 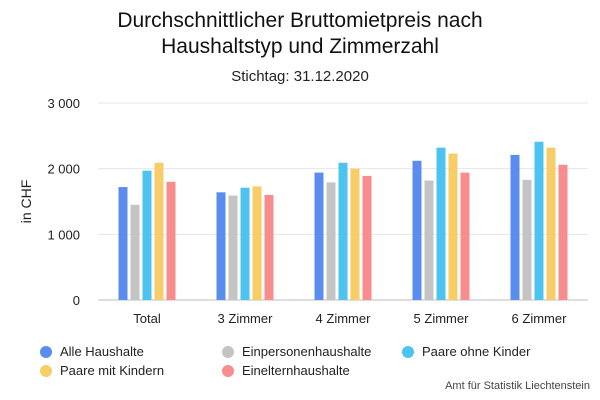 What do you see at coordinates (429, 240) in the screenshot?
I see `bar-einpersonenhaushalte-5-zimmer` at bounding box center [429, 240].